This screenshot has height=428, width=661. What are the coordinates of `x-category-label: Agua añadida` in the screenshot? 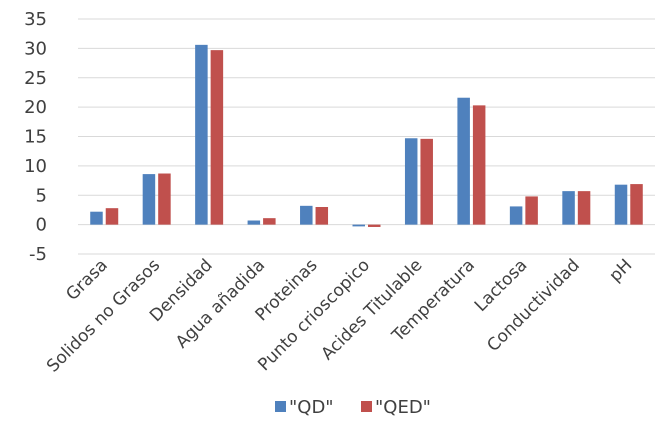 It's located at (220, 303).